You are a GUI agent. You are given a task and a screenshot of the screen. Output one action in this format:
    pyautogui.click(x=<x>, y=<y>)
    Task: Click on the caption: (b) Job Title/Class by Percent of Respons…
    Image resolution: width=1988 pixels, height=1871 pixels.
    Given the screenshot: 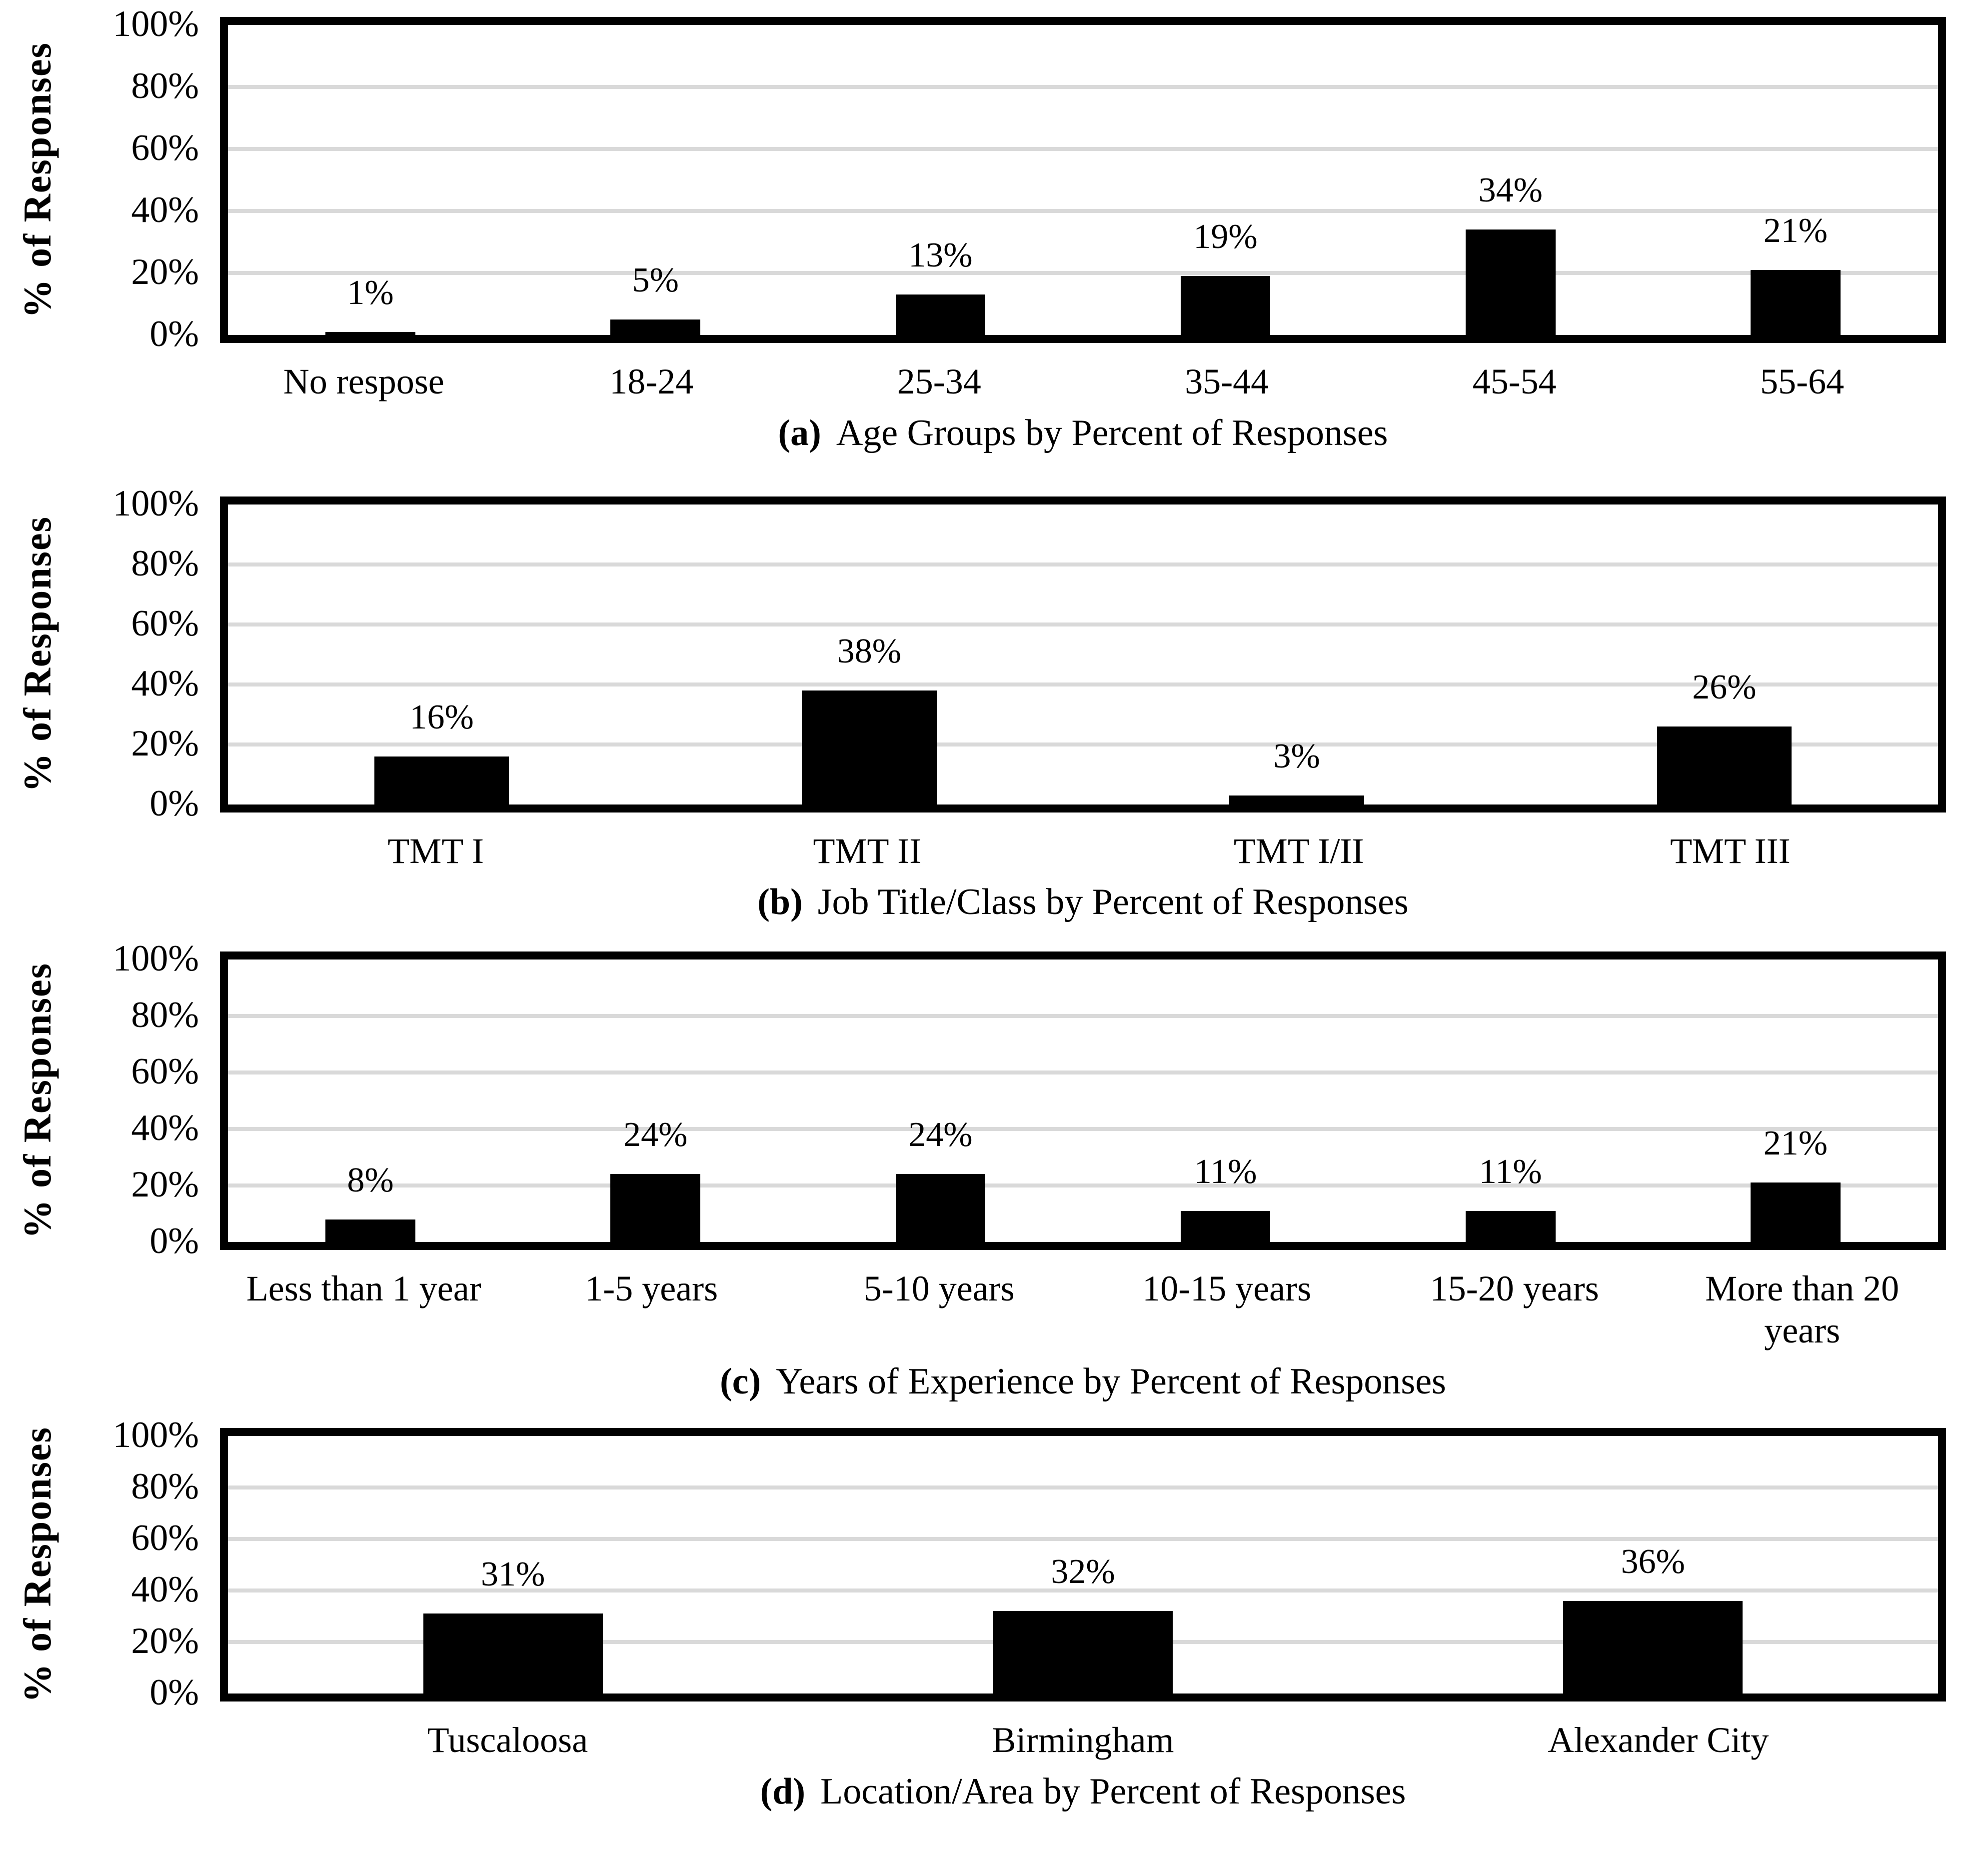 What is the action you would take?
    pyautogui.click(x=1083, y=902)
    